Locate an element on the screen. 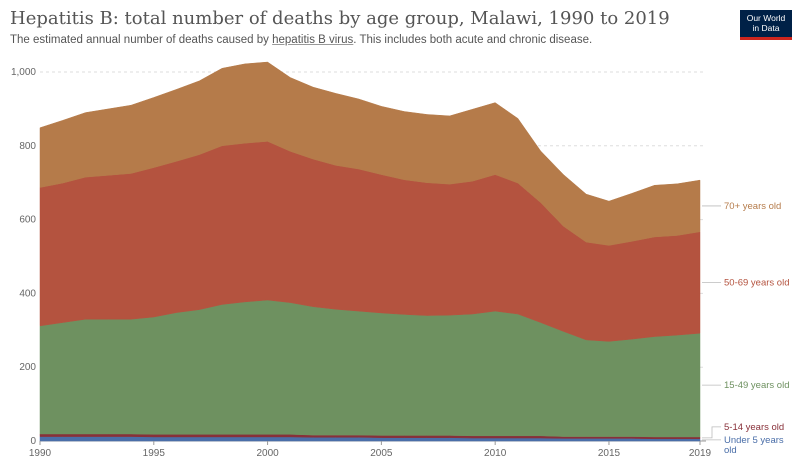  y-tick-label: 600 is located at coordinates (27, 220).